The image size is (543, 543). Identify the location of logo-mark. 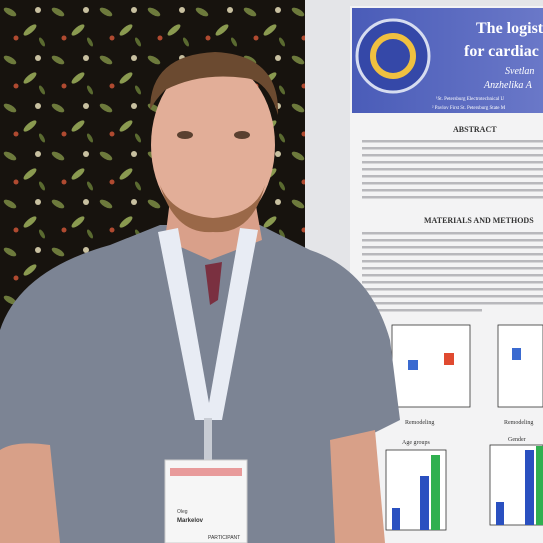
(393, 56).